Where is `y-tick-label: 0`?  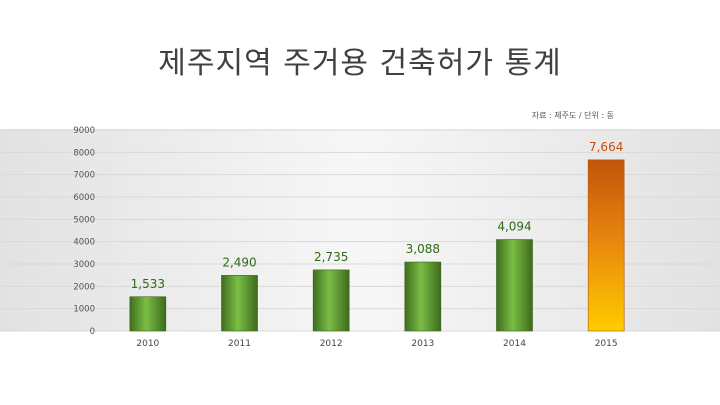 y-tick-label: 0 is located at coordinates (92, 332).